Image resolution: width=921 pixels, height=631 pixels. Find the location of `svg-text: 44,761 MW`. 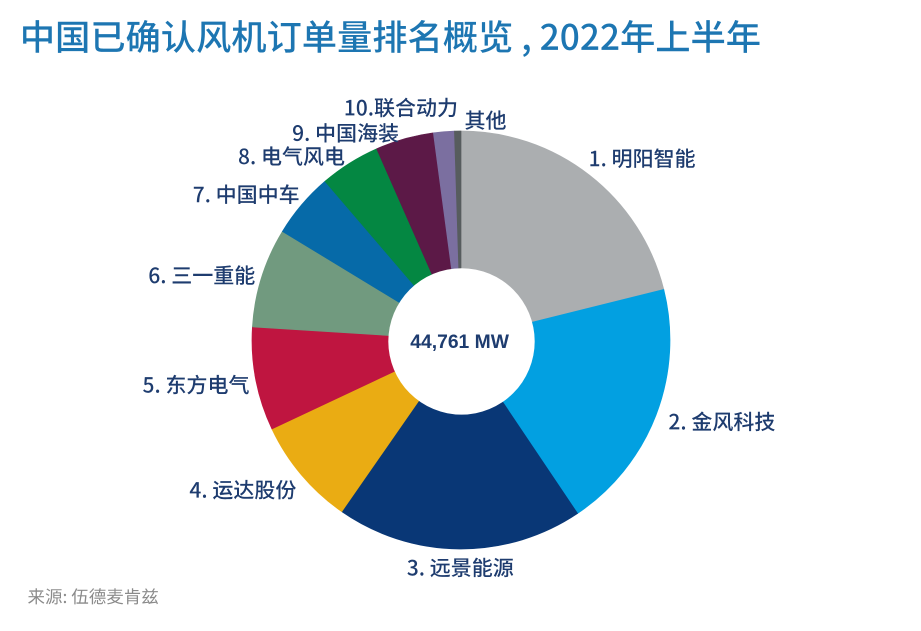

svg-text: 44,761 MW is located at coordinates (459, 342).